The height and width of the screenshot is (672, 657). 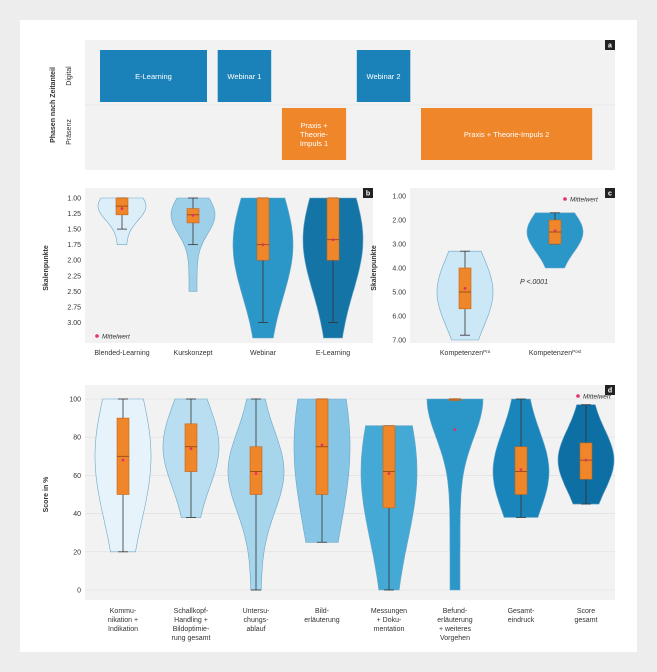 What do you see at coordinates (577, 351) in the screenshot?
I see `panel-c-xtick-superscript: Post` at bounding box center [577, 351].